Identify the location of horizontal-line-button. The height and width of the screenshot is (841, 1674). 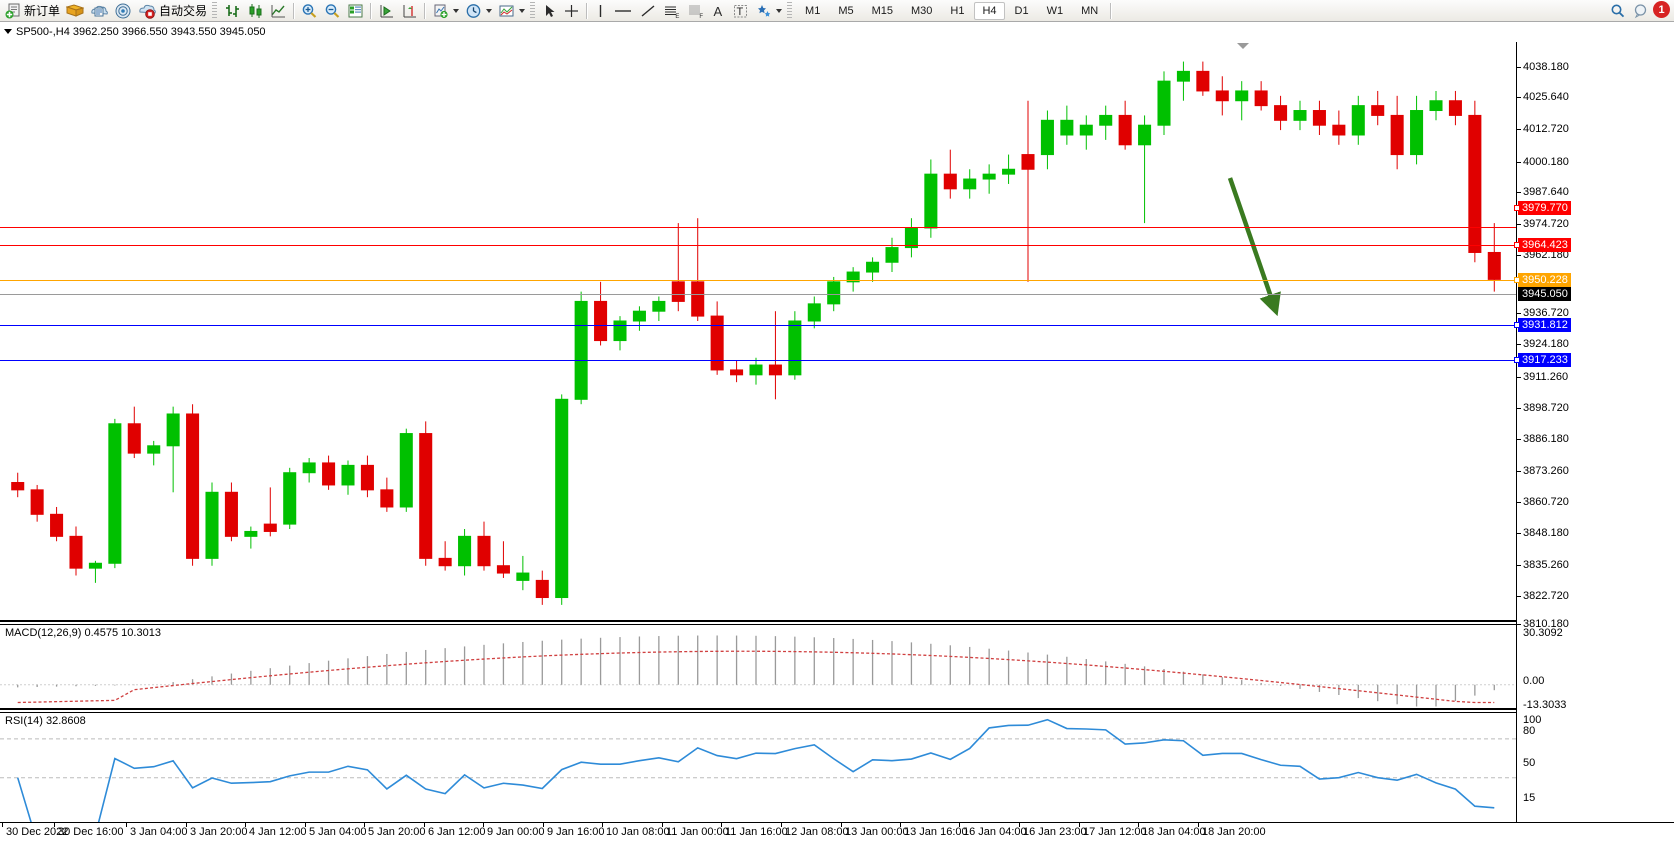
(623, 11).